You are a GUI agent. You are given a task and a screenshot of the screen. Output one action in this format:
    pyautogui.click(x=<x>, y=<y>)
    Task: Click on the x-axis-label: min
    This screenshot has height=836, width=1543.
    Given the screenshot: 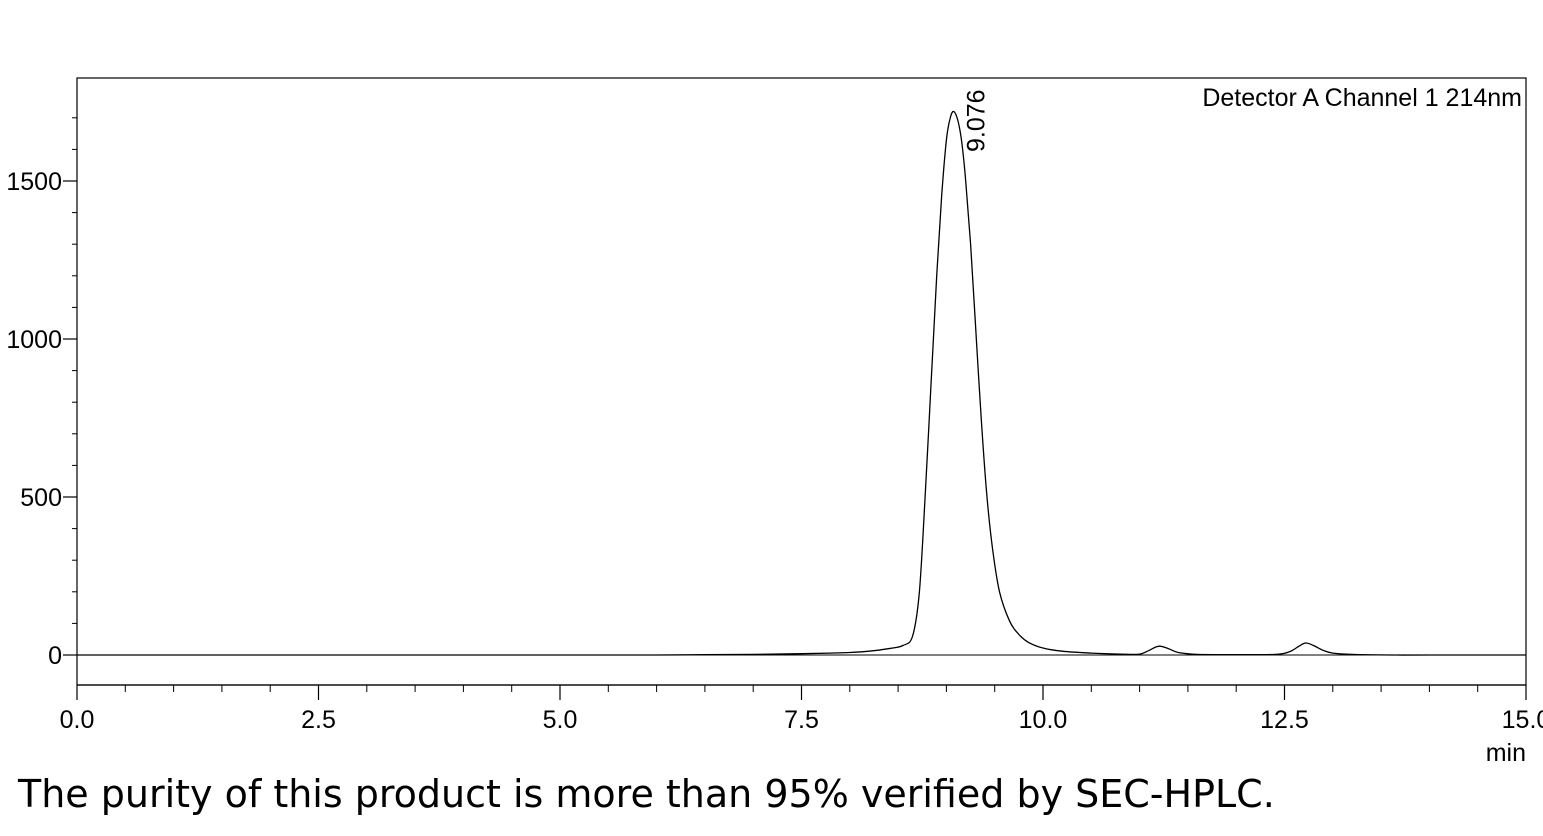 What is the action you would take?
    pyautogui.click(x=1506, y=753)
    